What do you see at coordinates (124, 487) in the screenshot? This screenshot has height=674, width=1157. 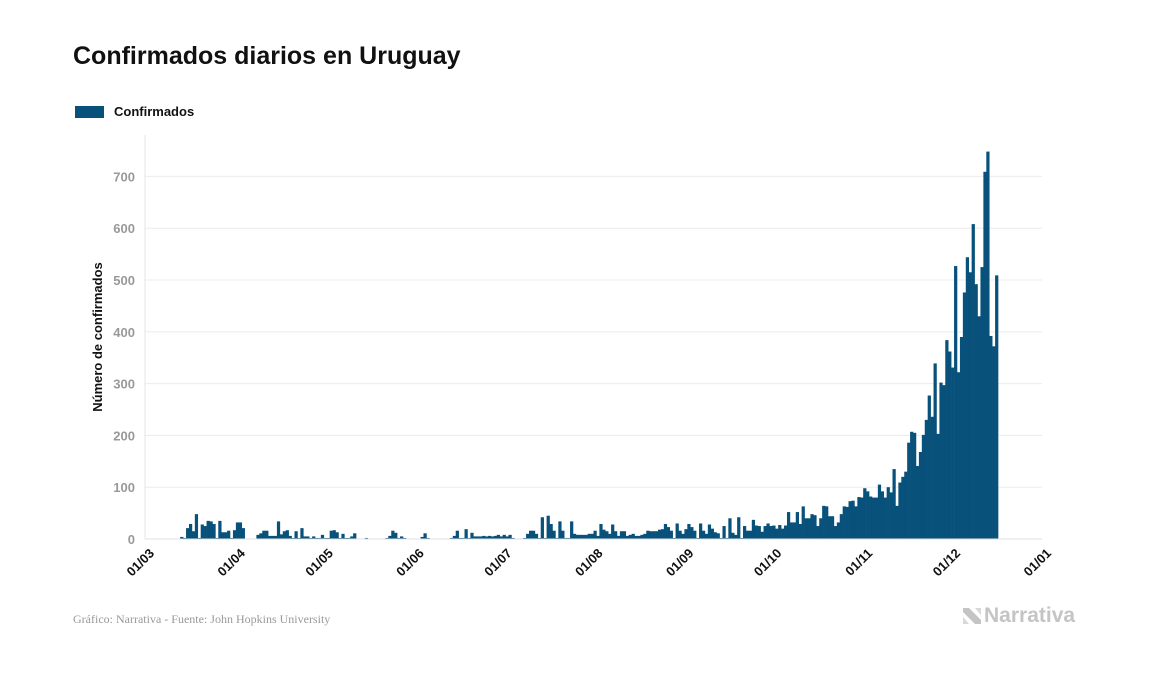 I see `y-tick-label: 100` at bounding box center [124, 487].